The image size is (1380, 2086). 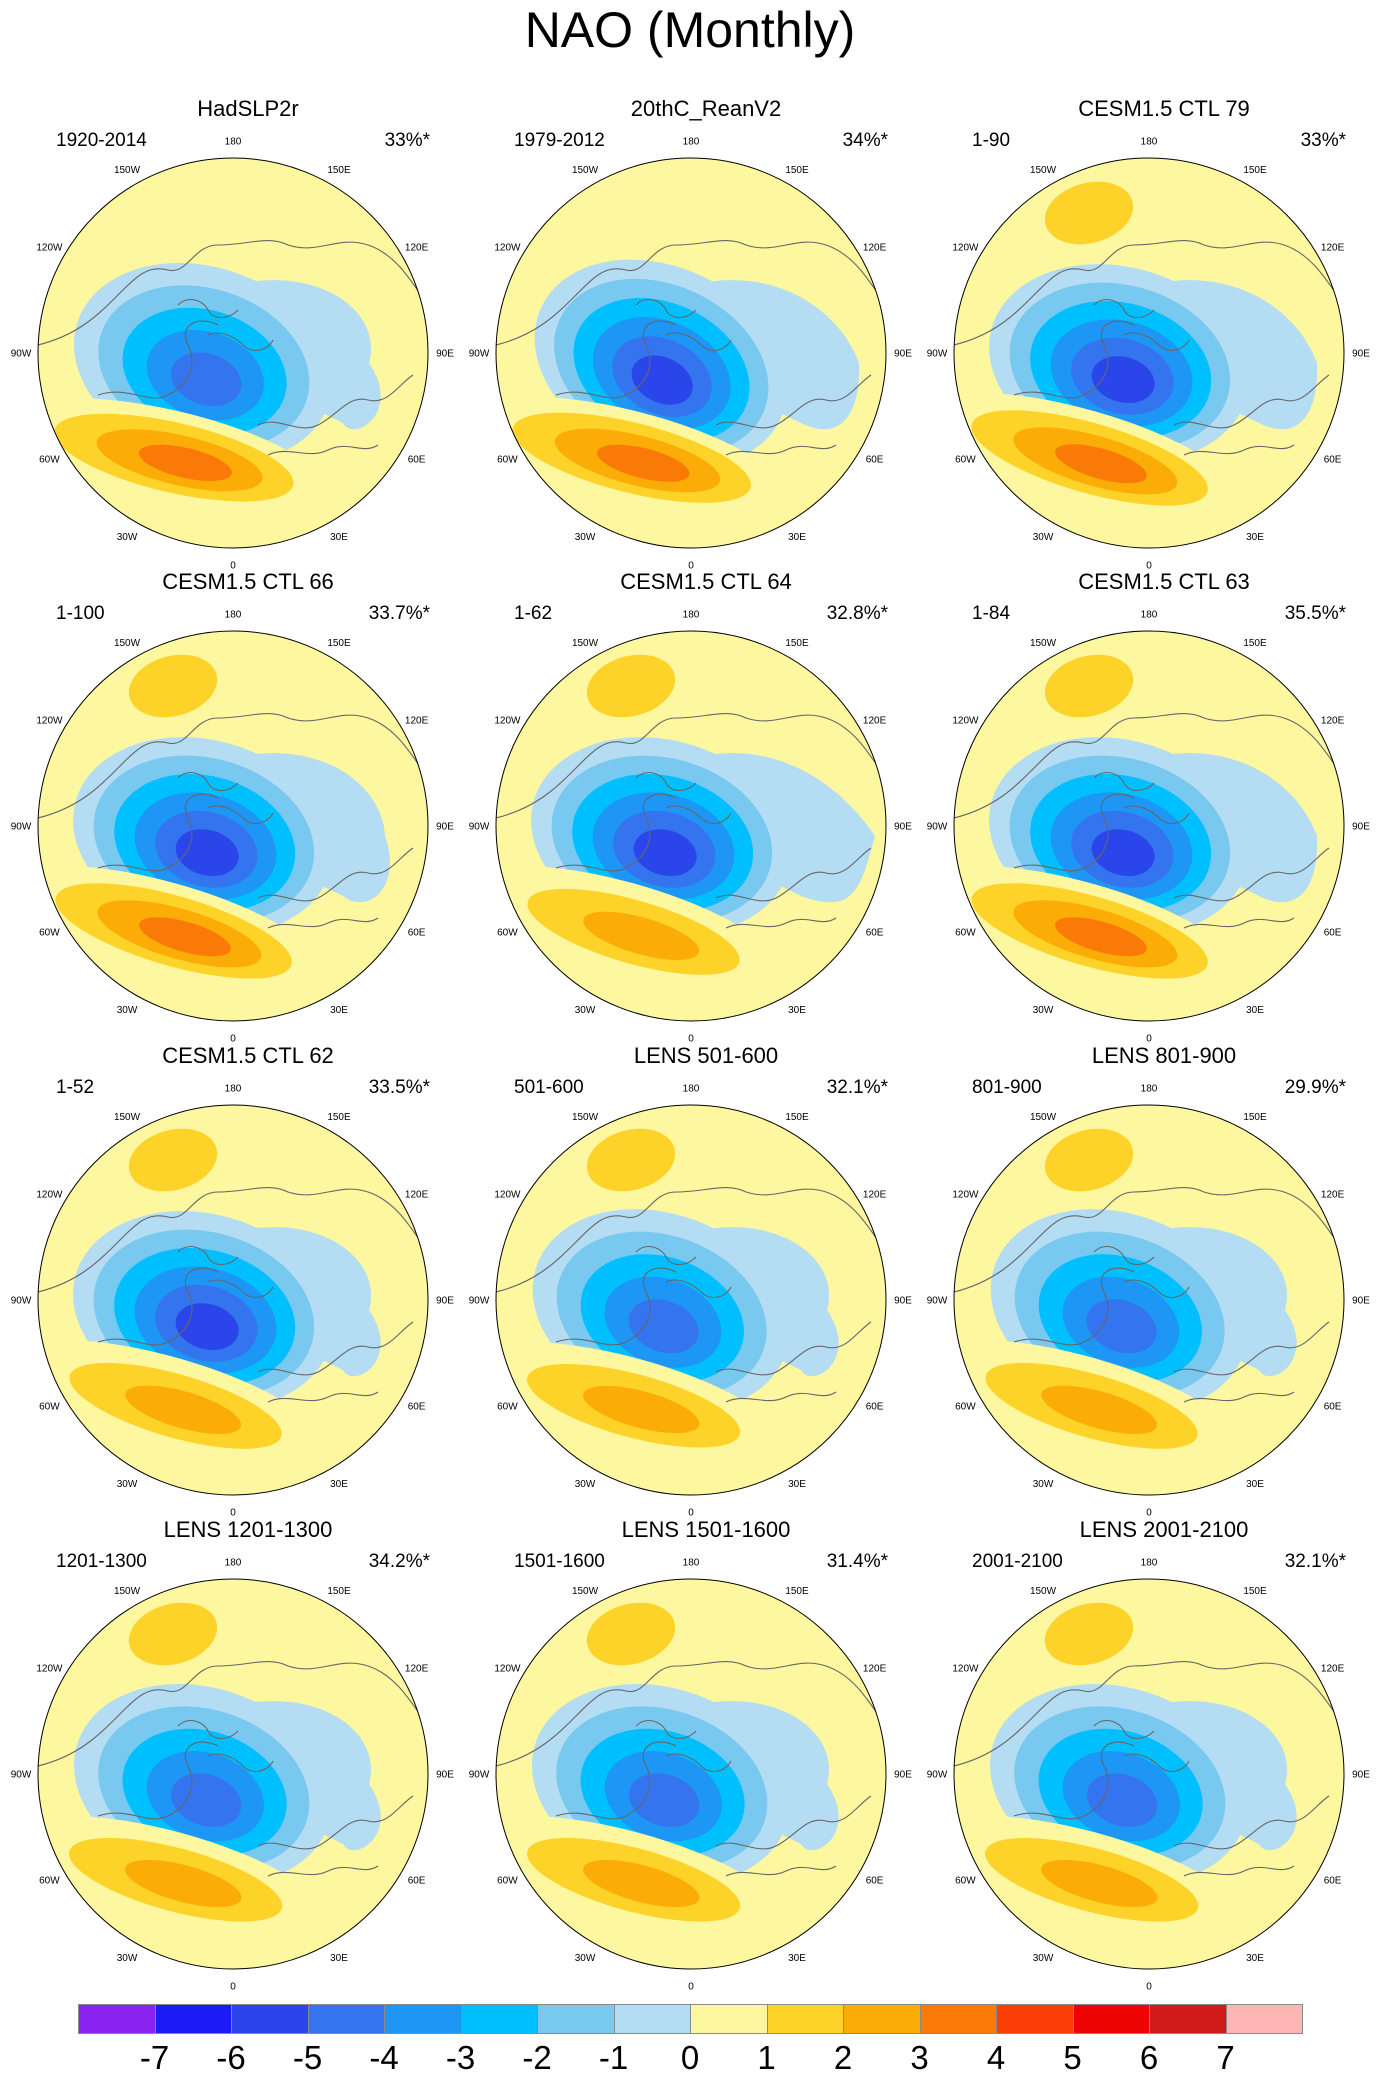 What do you see at coordinates (1164, 1529) in the screenshot?
I see `panel-title: LENS 2001-2100` at bounding box center [1164, 1529].